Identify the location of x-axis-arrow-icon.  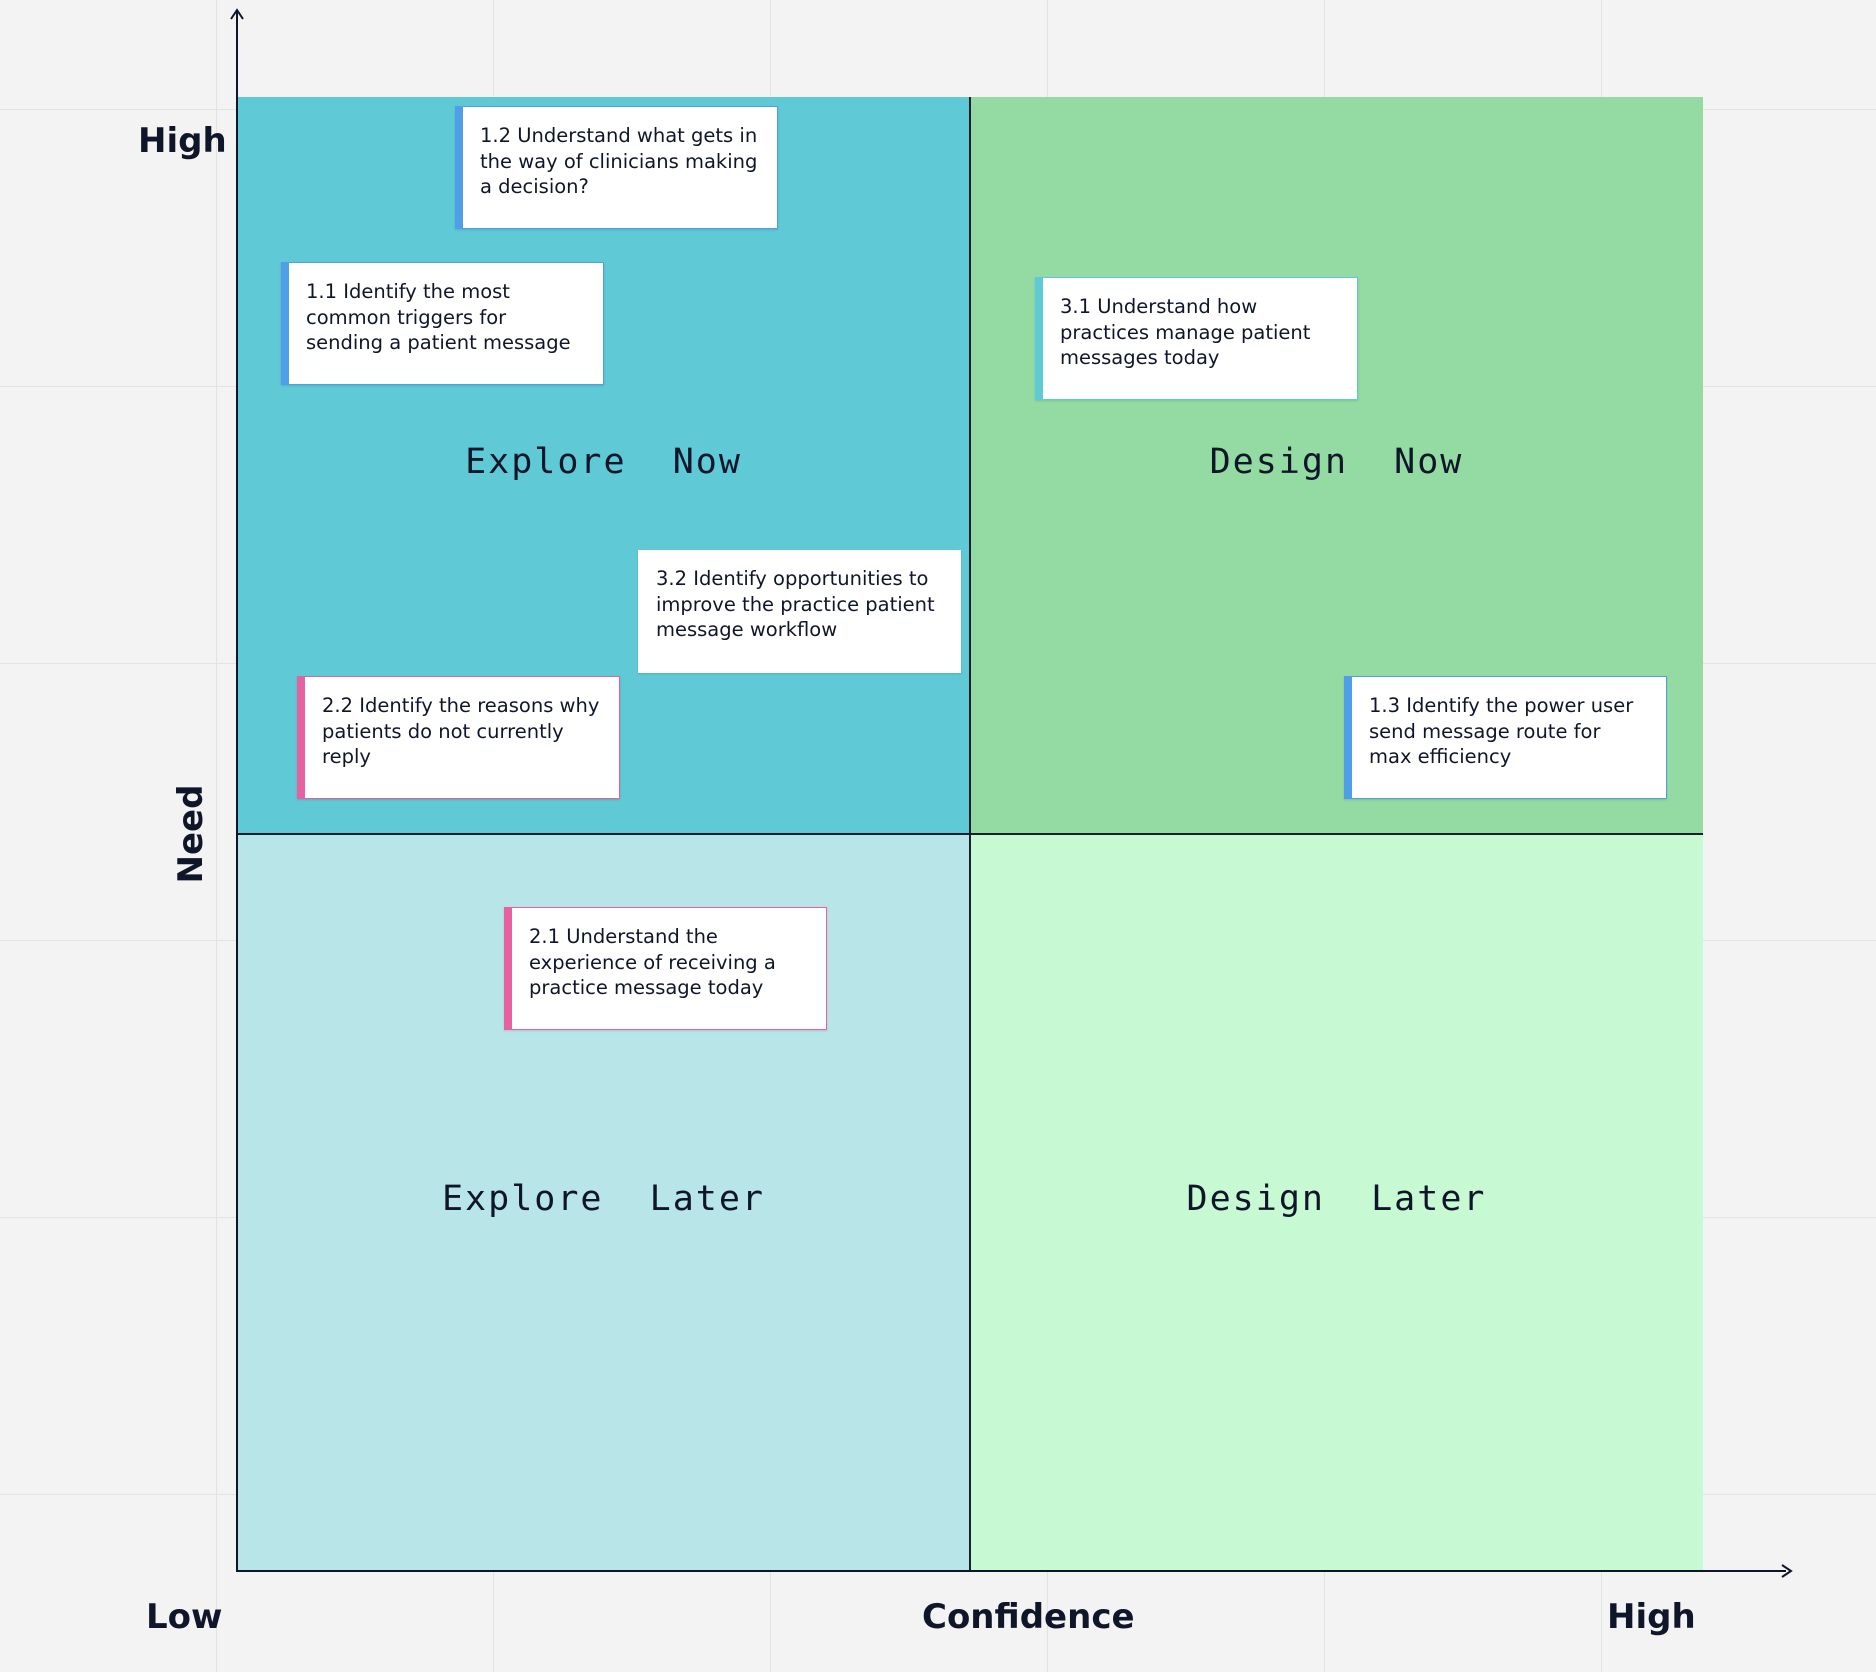
(1787, 1571).